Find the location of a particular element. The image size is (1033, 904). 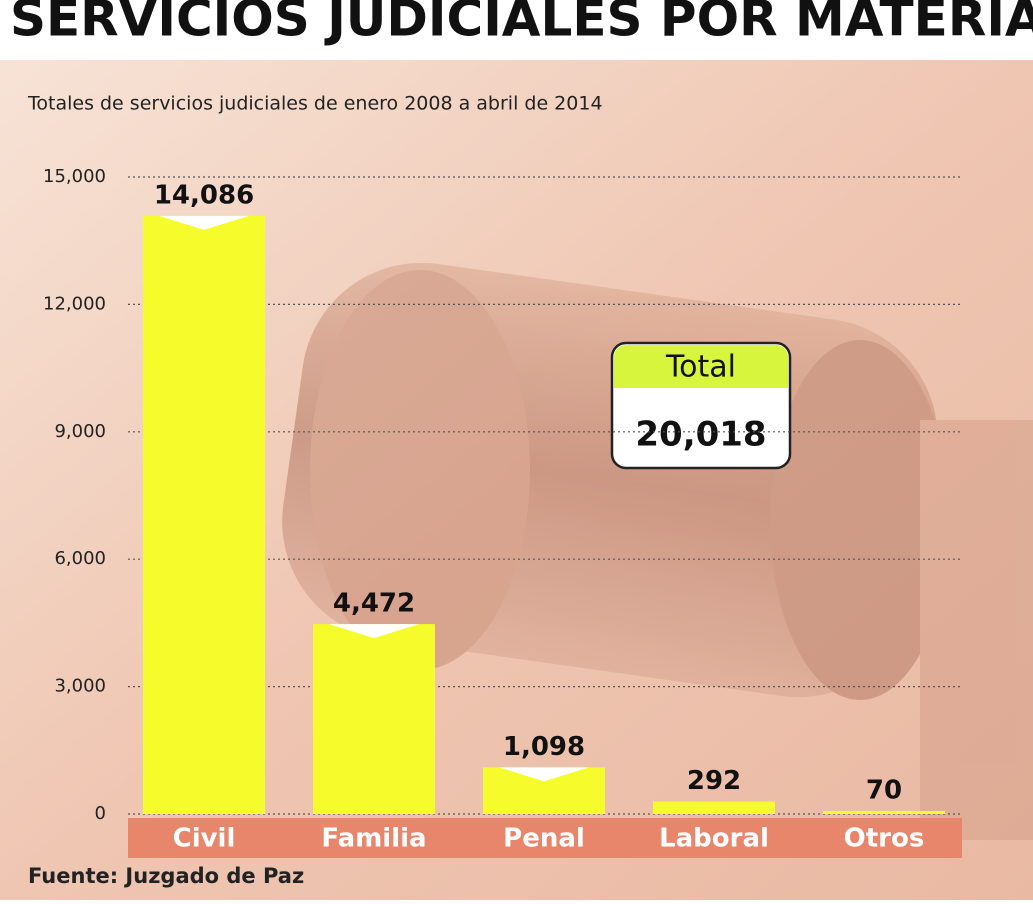

total-value: 20,018 is located at coordinates (700, 435).